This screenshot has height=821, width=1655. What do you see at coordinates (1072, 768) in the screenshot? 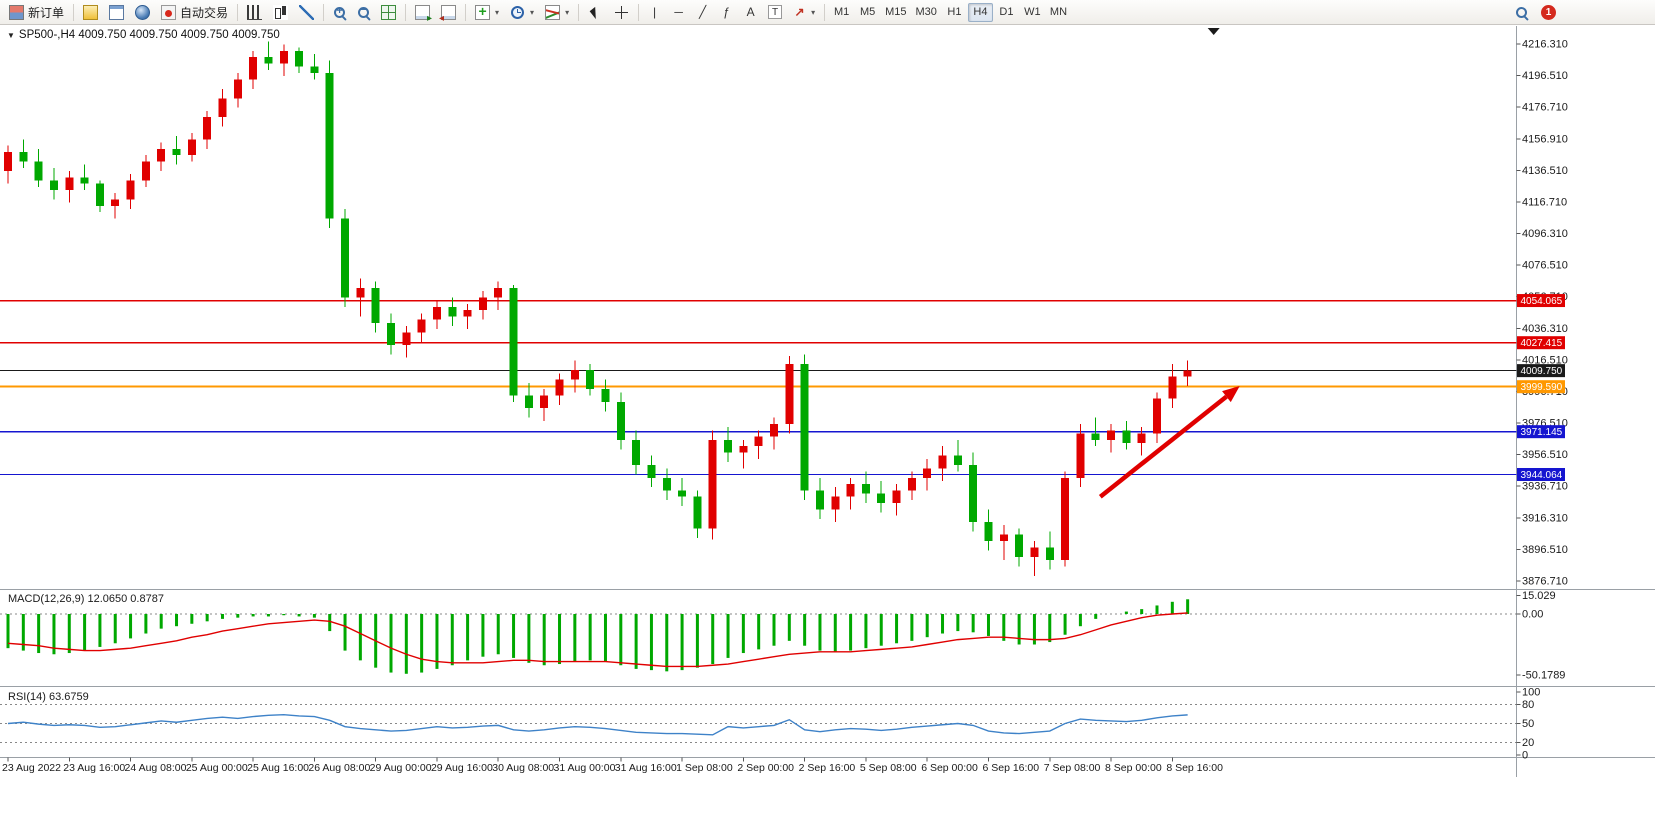
I see `time-axis-label: 7 Sep 08:00` at bounding box center [1072, 768].